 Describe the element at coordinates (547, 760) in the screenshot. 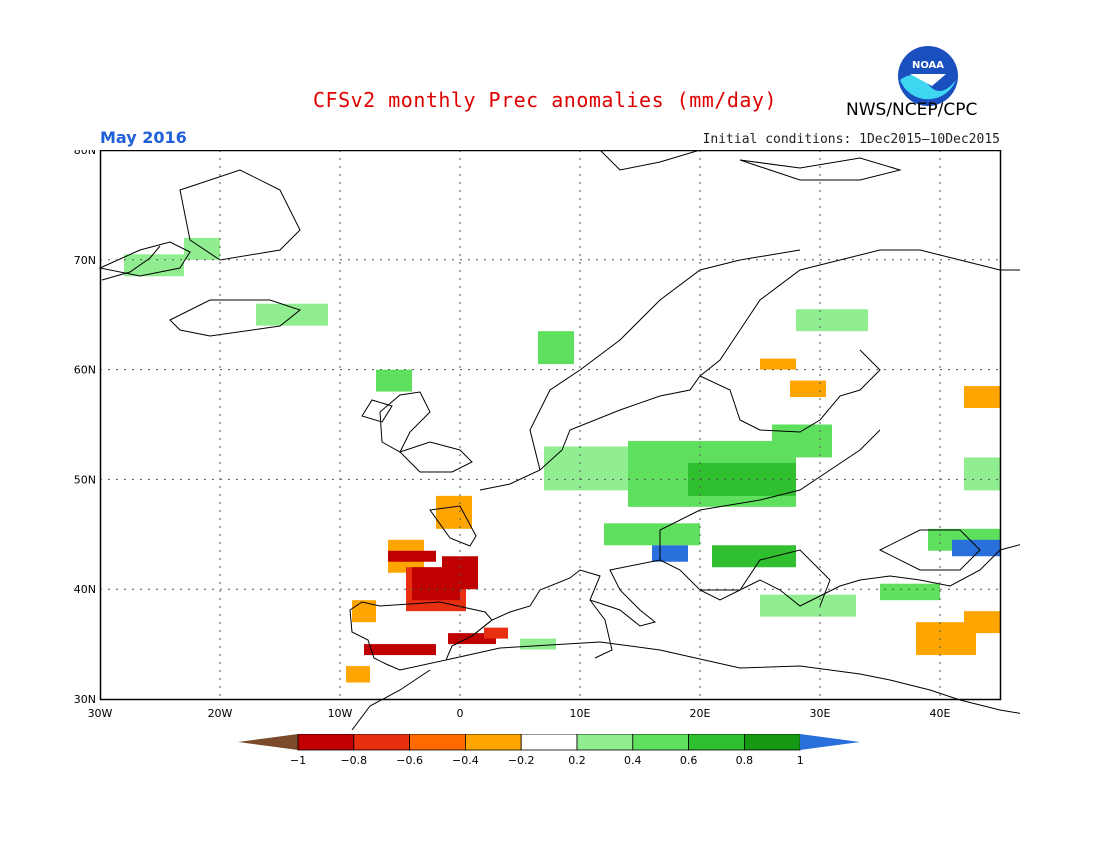

I see `colorbar-tick-labels: −1 −0.8 −0.6 −0.4 −0.2 0.2 0.4 0.6 0.8 1` at that location.